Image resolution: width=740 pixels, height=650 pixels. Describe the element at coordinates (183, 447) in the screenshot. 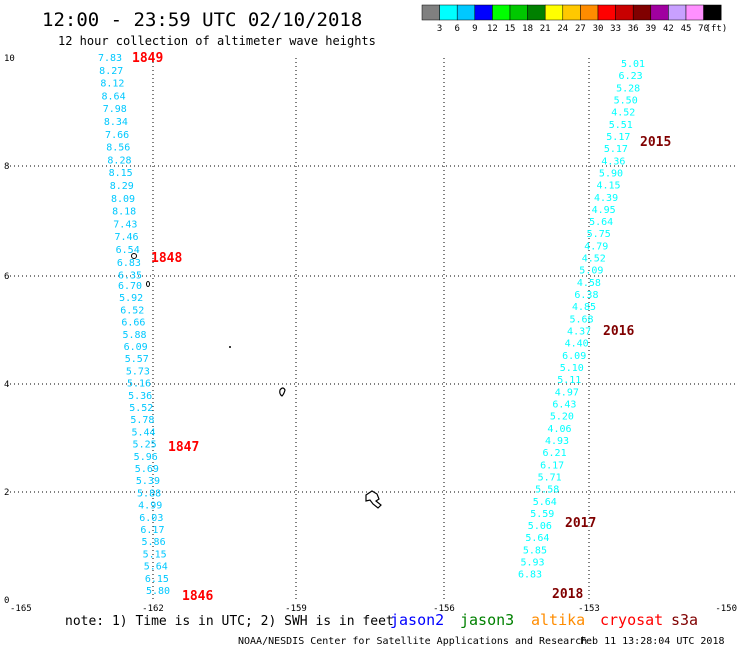

I see `pass-label-1847: 1847` at that location.